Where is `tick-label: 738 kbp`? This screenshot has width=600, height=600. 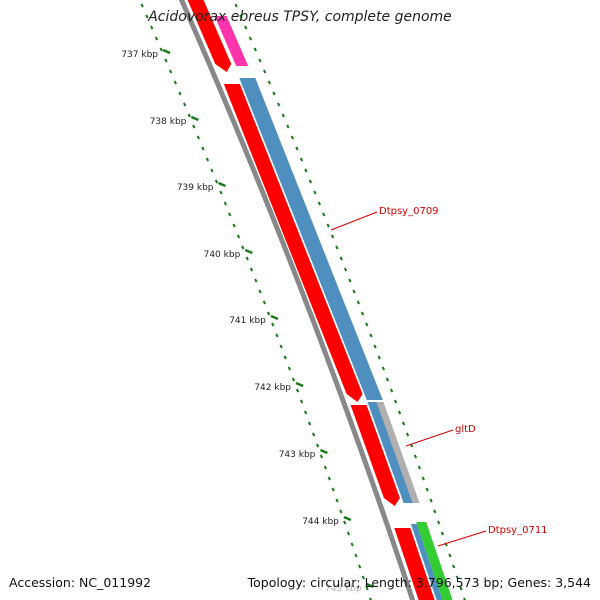
tick-label: 738 kbp is located at coordinates (168, 122).